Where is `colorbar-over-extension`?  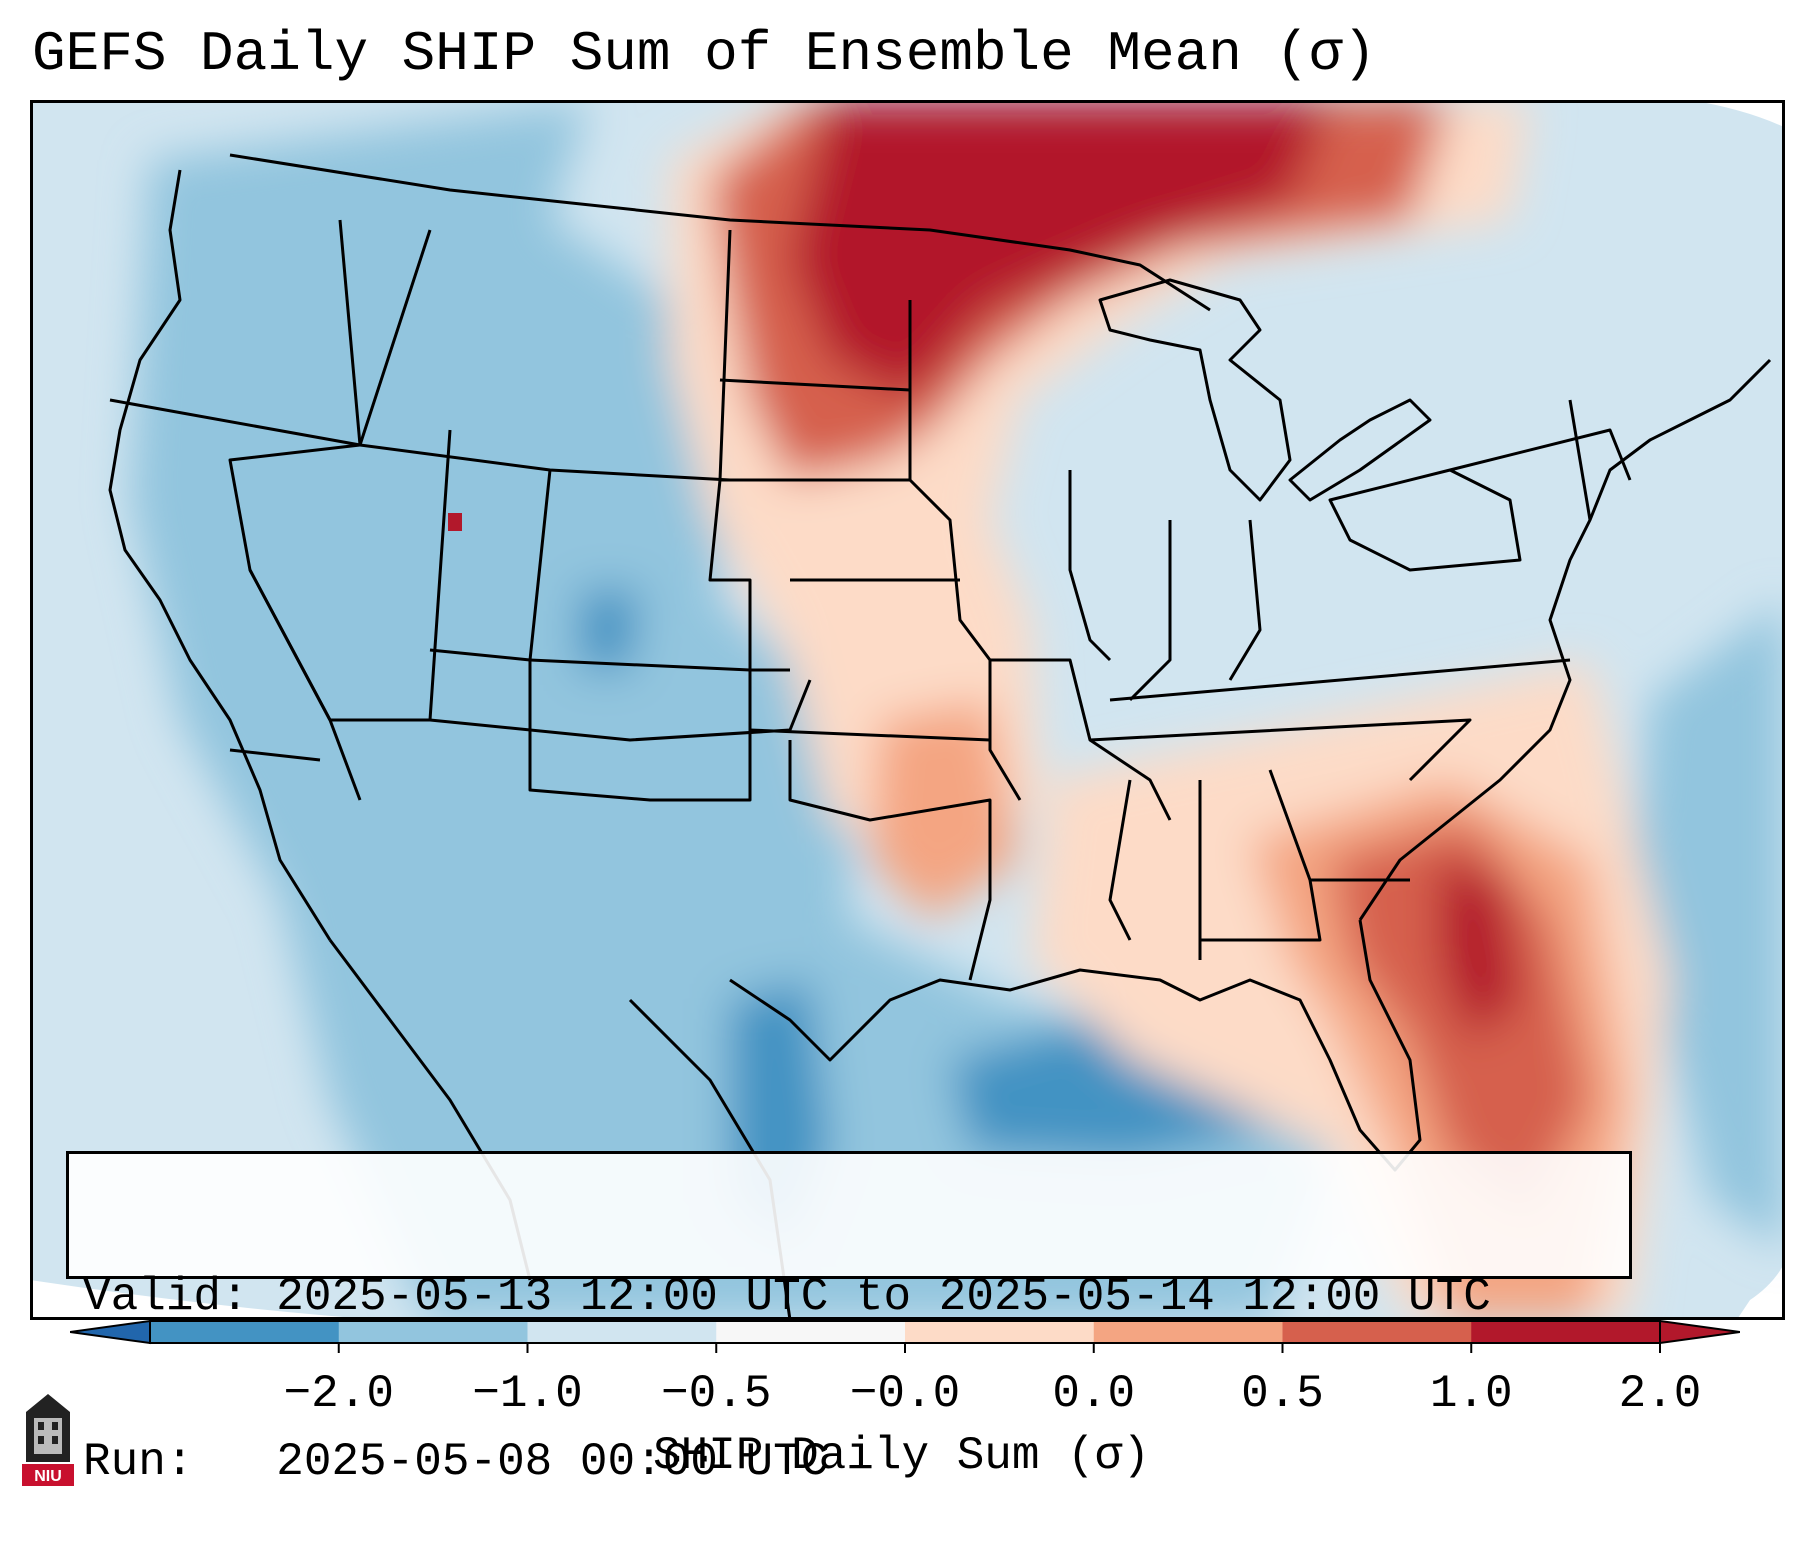 colorbar-over-extension is located at coordinates (1699, 1332).